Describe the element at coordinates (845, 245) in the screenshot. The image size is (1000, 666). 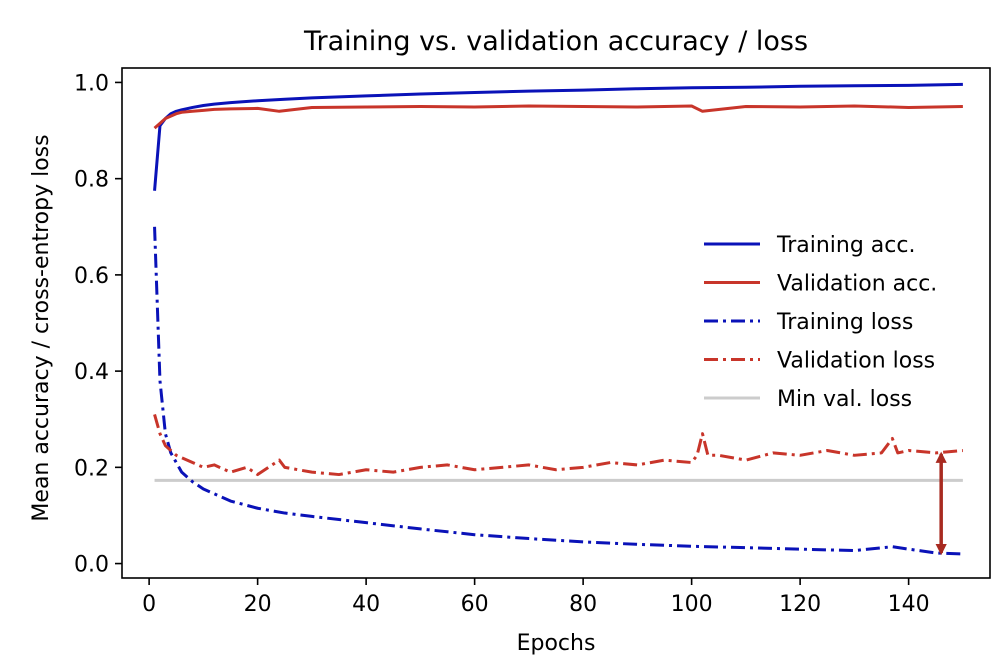
I see `legend-label-training-acc: Training acc.` at that location.